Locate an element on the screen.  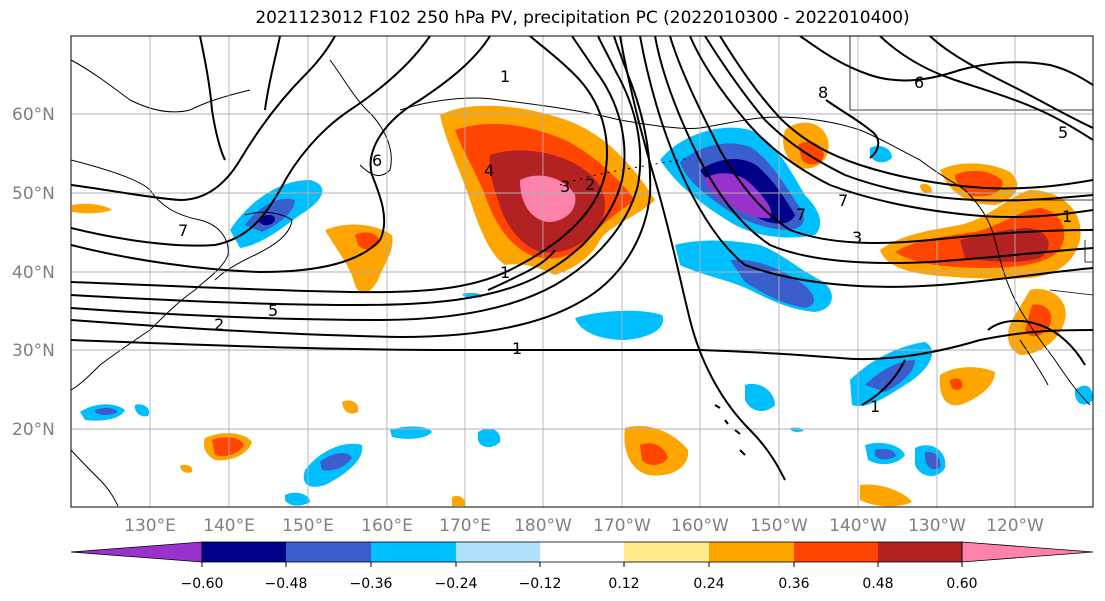
lon-label: 140°E is located at coordinates (229, 526).